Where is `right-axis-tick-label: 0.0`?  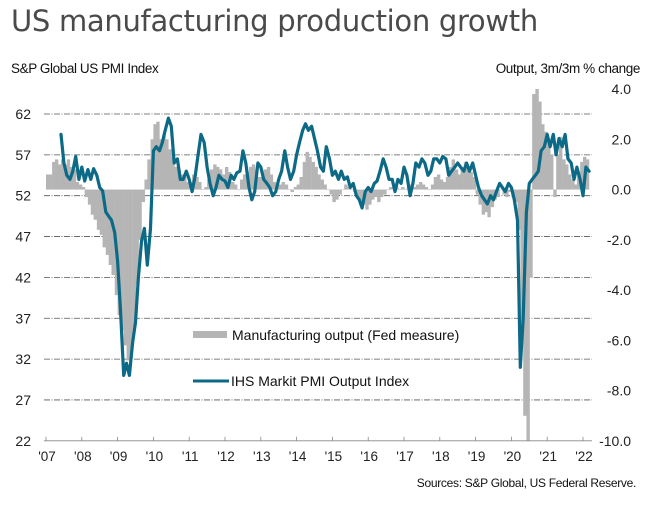
right-axis-tick-label: 0.0 is located at coordinates (622, 190).